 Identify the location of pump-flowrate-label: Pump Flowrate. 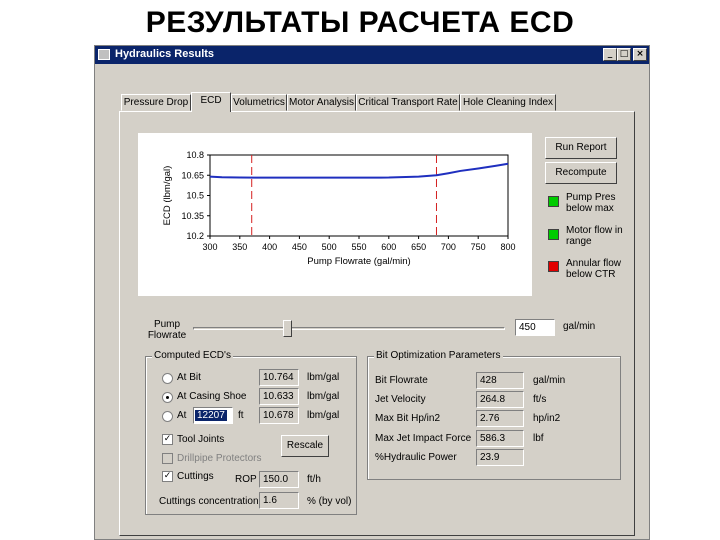
(167, 330).